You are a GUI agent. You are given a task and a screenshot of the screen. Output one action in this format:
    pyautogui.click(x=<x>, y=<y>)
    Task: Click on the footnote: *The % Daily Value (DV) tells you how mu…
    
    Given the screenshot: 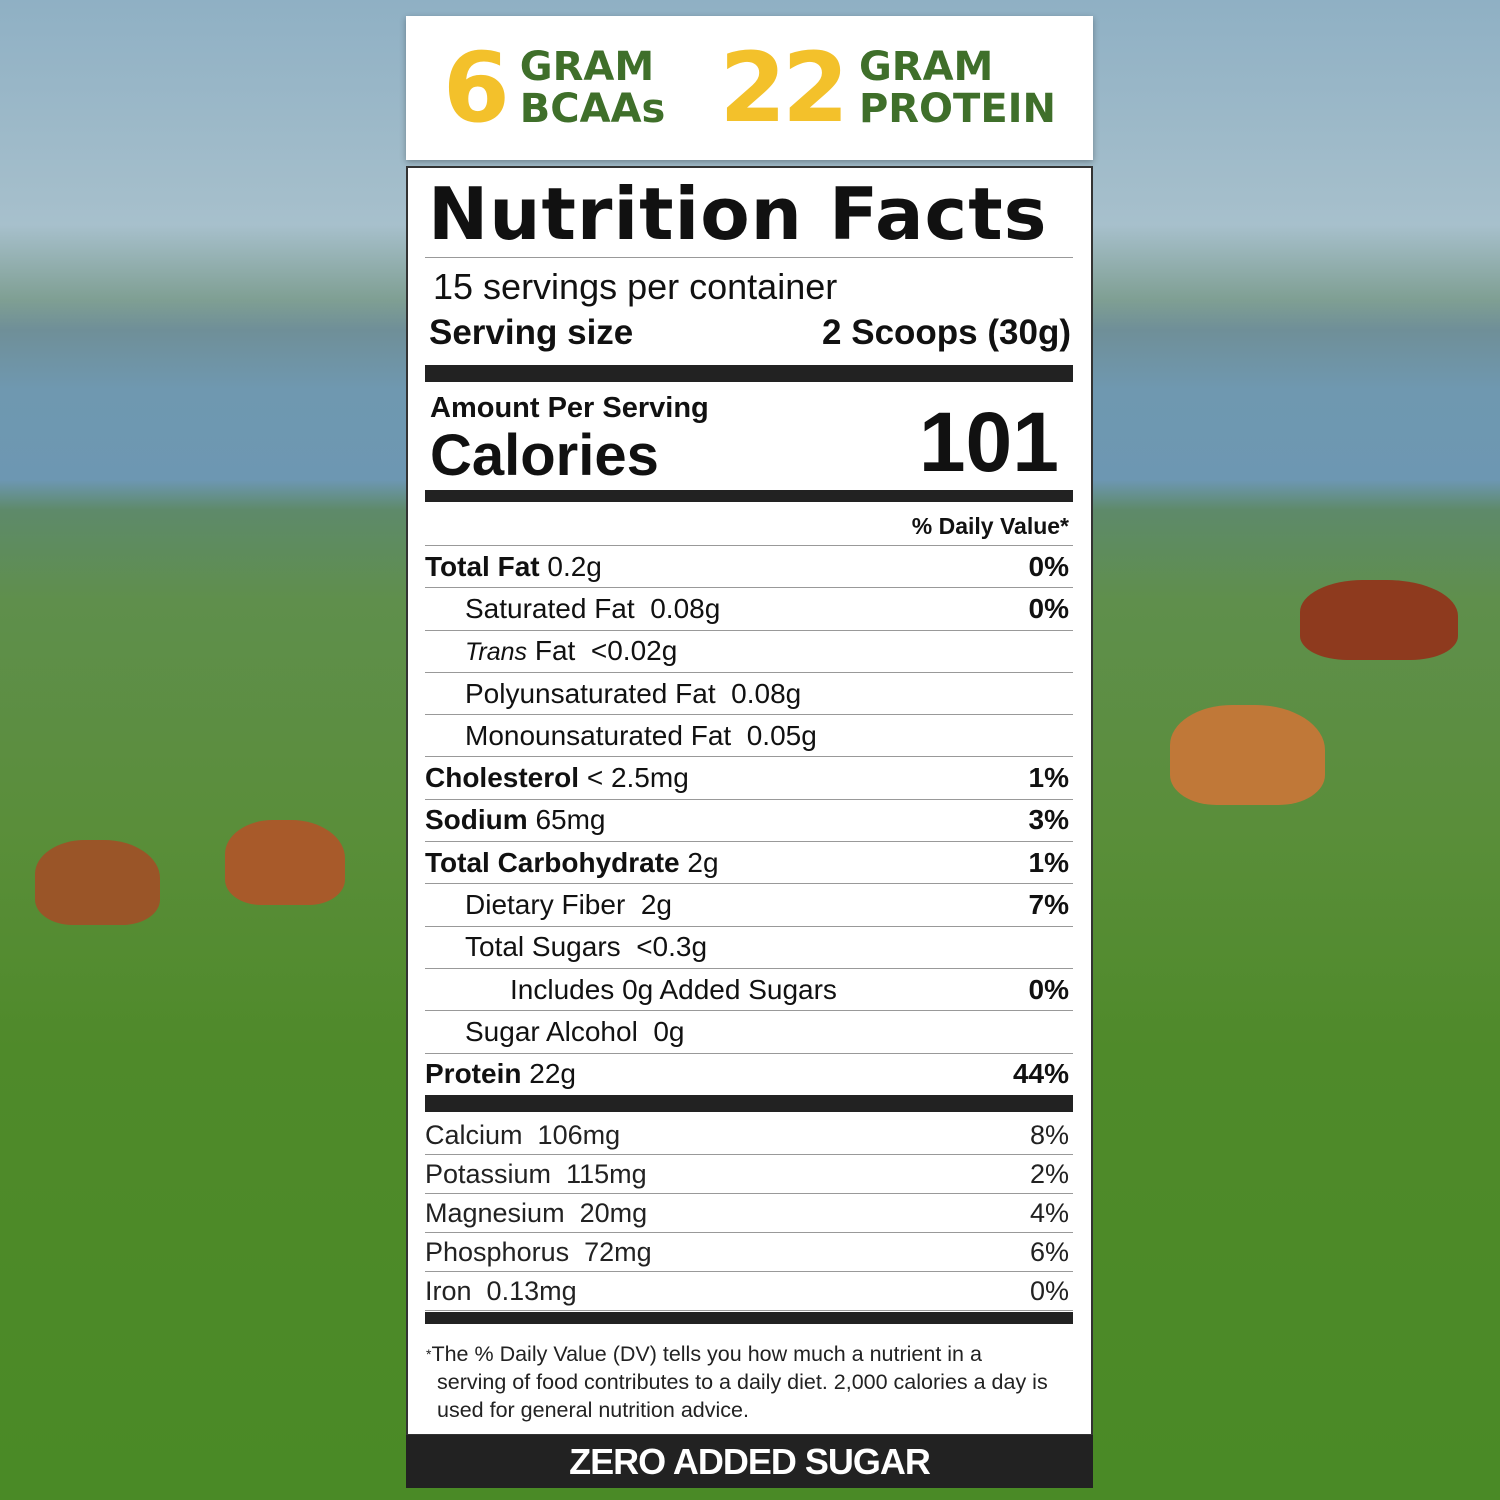 What is the action you would take?
    pyautogui.click(x=741, y=1382)
    